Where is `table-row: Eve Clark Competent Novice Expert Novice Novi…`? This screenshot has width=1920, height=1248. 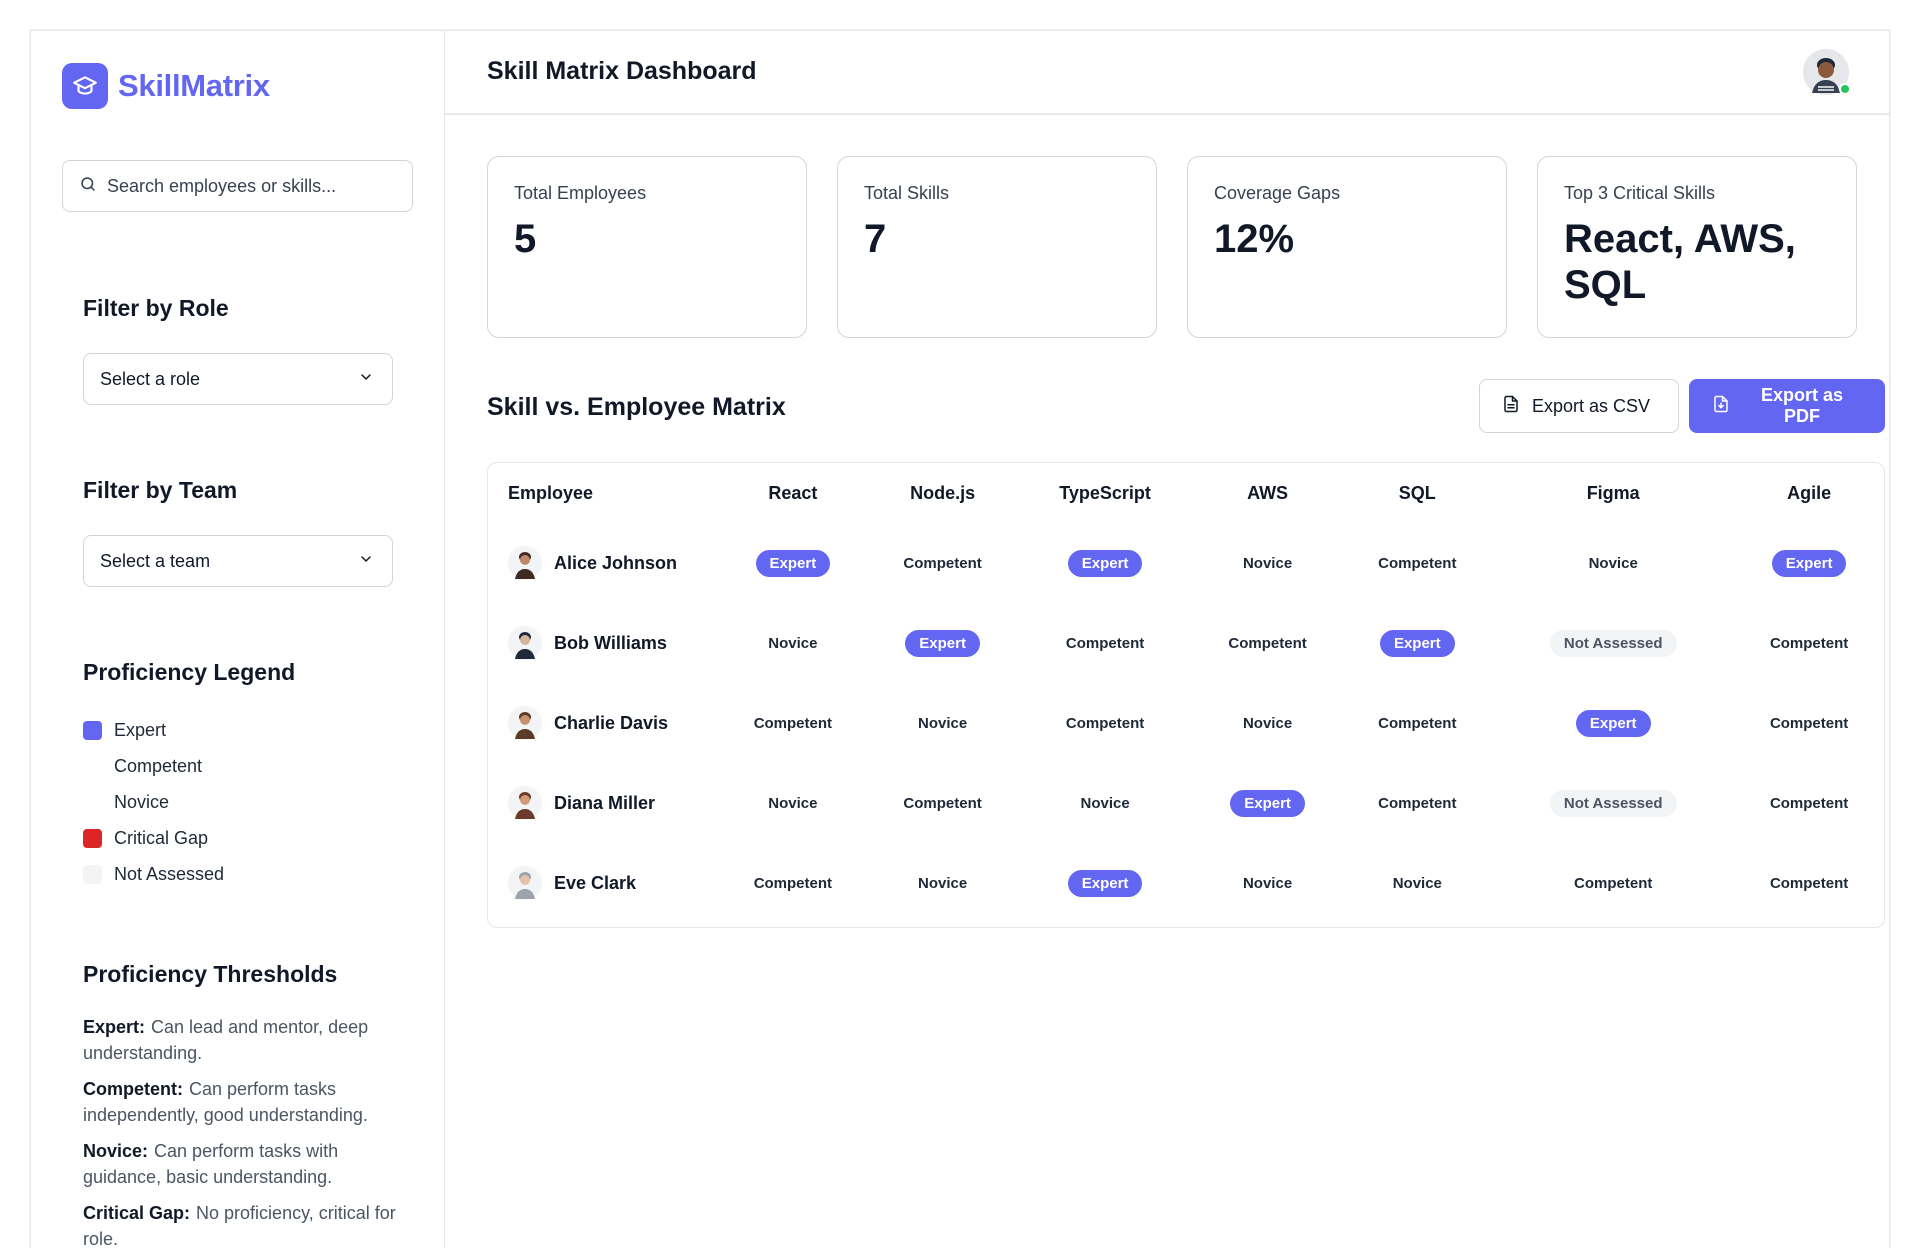 table-row: Eve Clark Competent Novice Expert Novice Novi… is located at coordinates (1186, 883).